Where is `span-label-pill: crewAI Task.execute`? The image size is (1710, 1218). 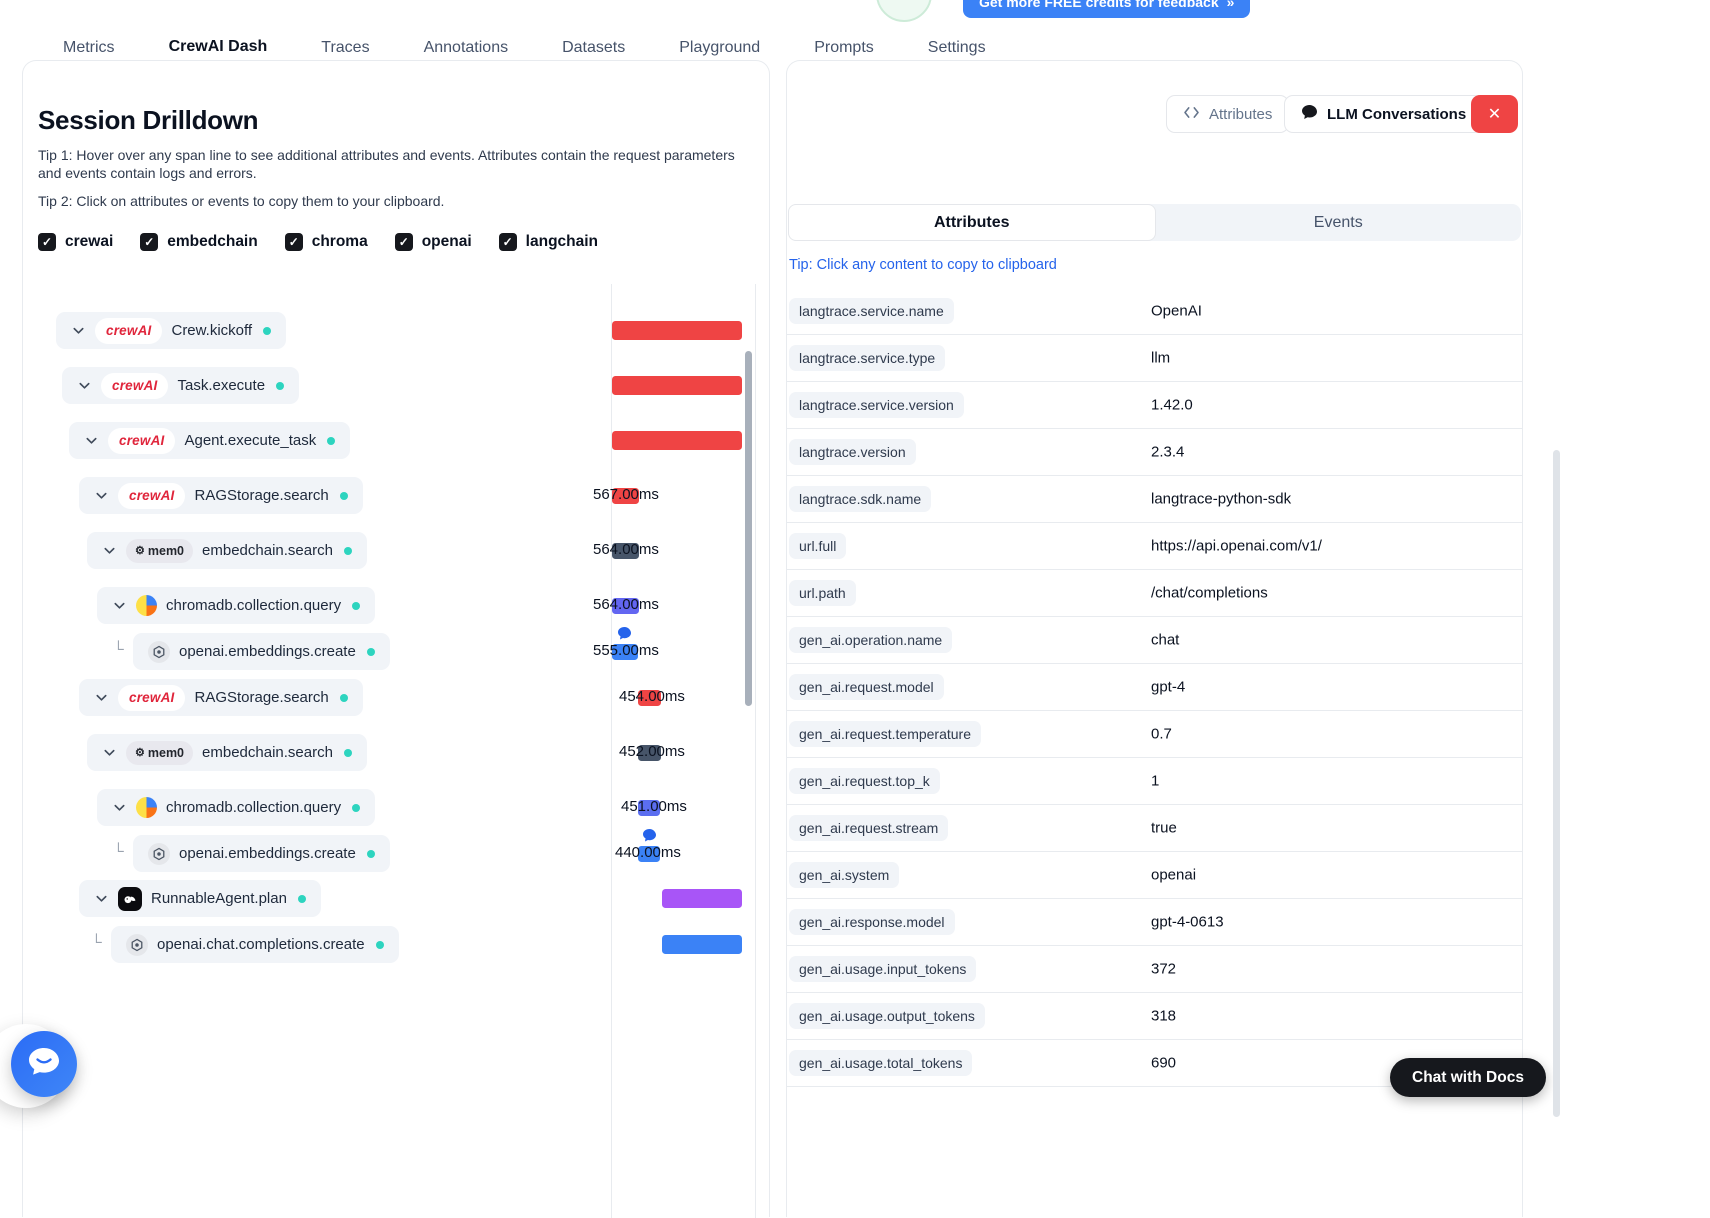 span-label-pill: crewAI Task.execute is located at coordinates (181, 385).